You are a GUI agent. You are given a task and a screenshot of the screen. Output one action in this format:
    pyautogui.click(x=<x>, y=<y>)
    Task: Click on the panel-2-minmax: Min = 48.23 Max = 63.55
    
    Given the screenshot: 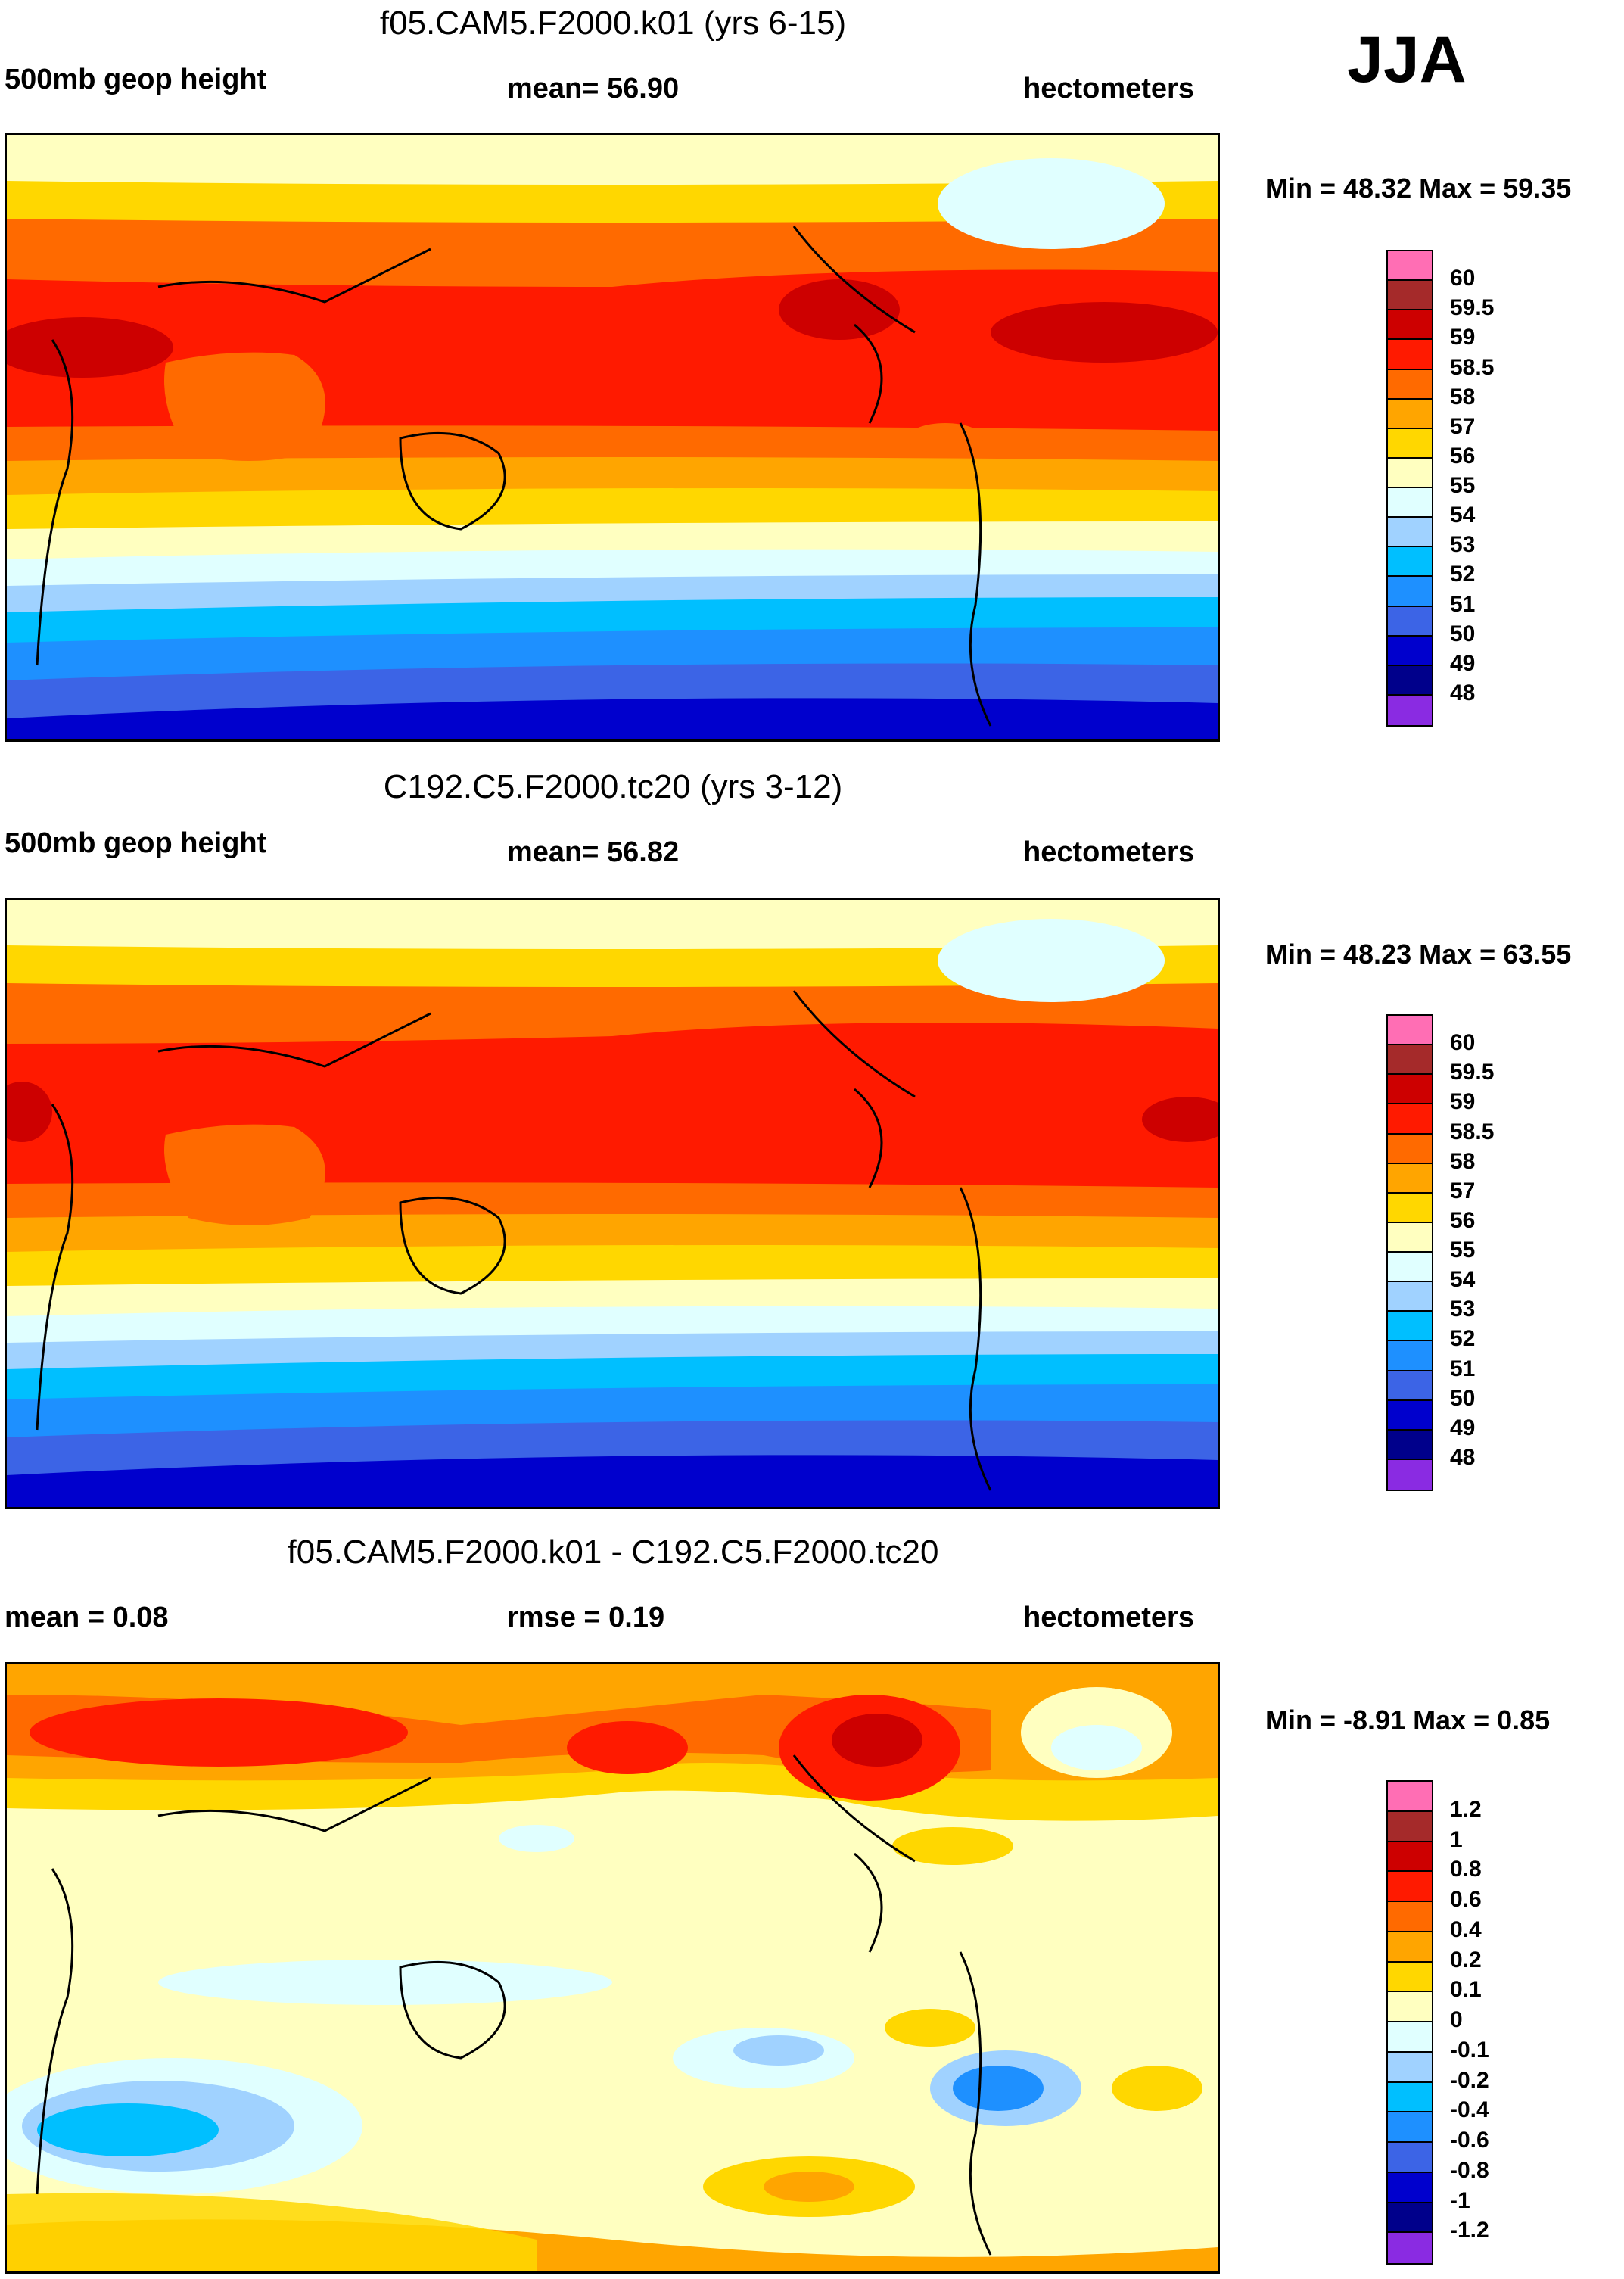 What is the action you would take?
    pyautogui.click(x=1418, y=955)
    